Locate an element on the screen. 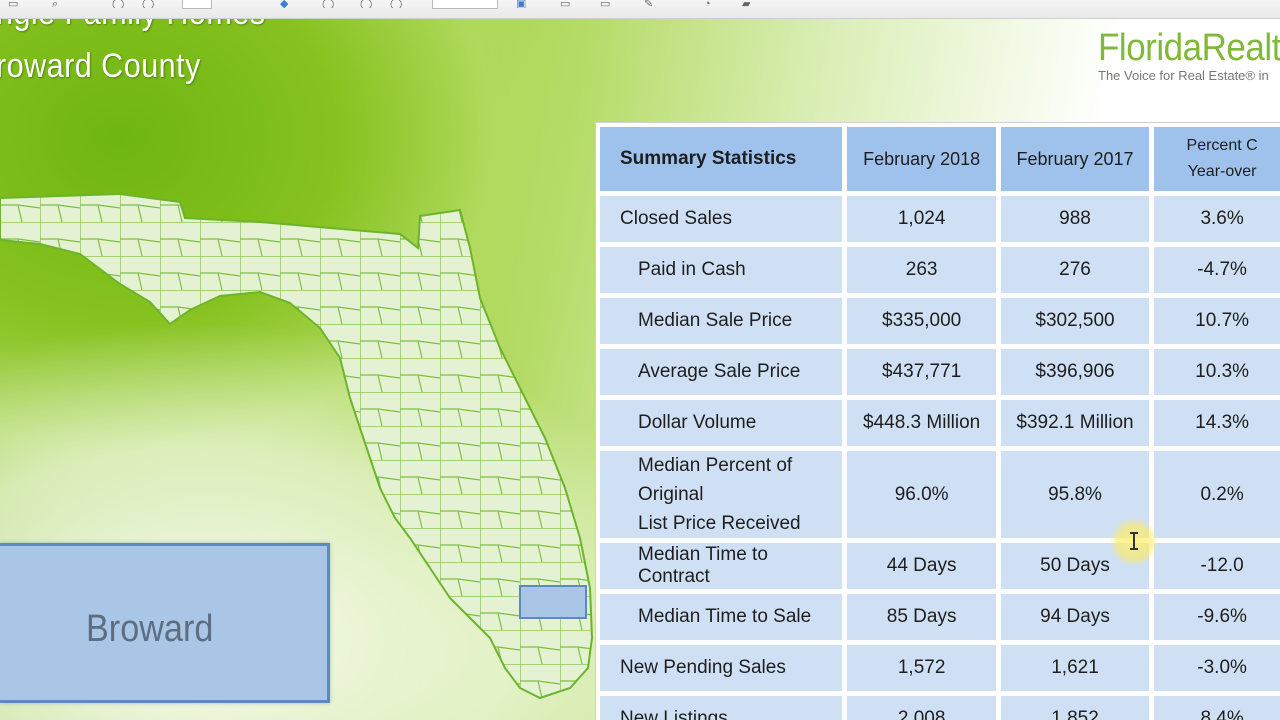  zoom-out-icon: ◯ is located at coordinates (366, 4).